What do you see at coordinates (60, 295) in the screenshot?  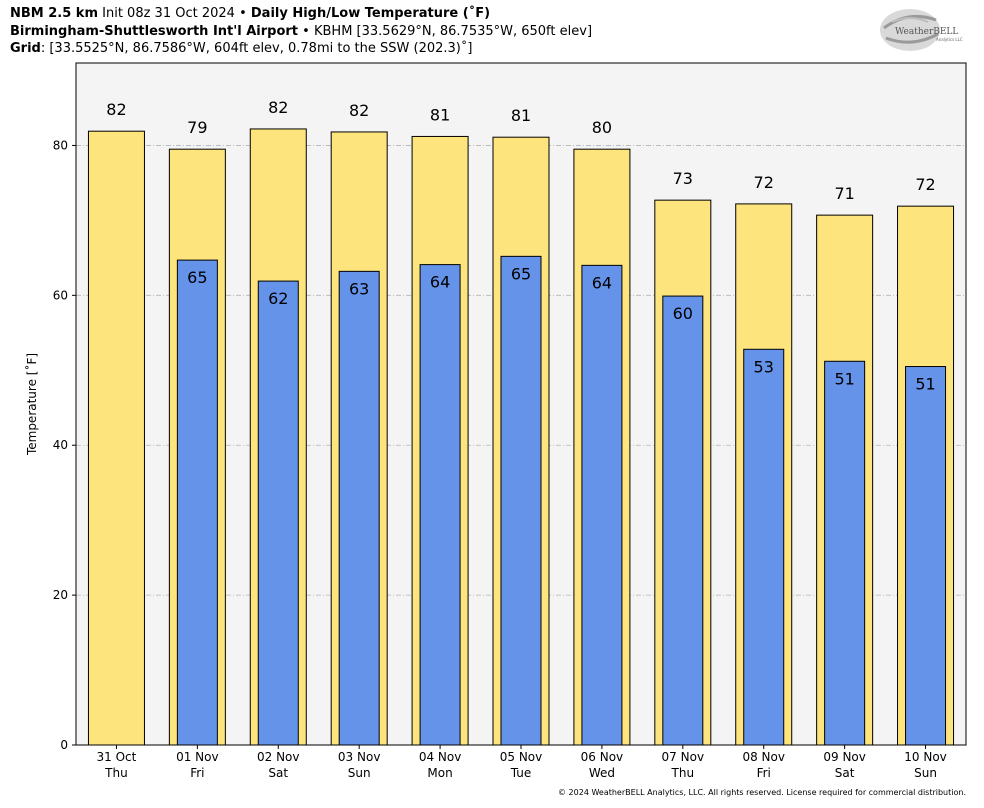 I see `y-tick-label: 60` at bounding box center [60, 295].